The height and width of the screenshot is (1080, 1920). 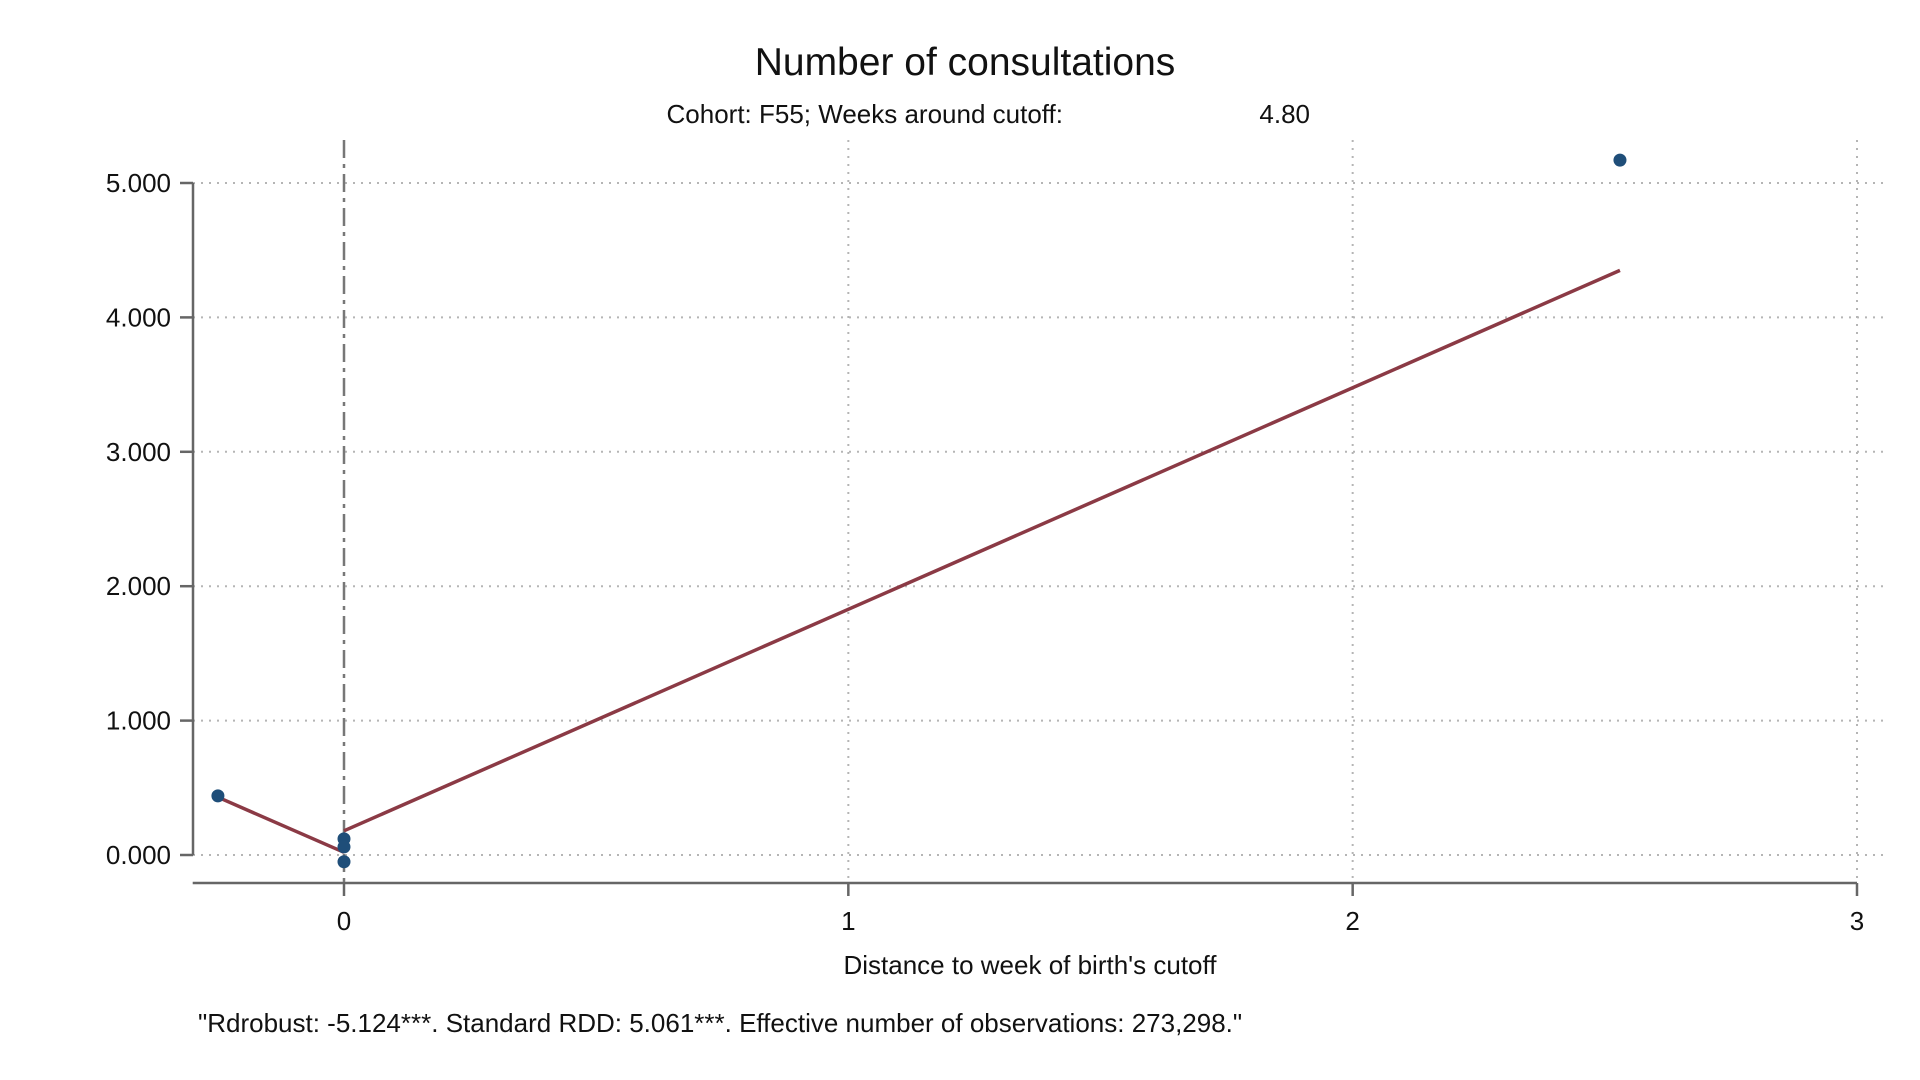 I want to click on chart-title: Number of consultations, so click(x=965, y=62).